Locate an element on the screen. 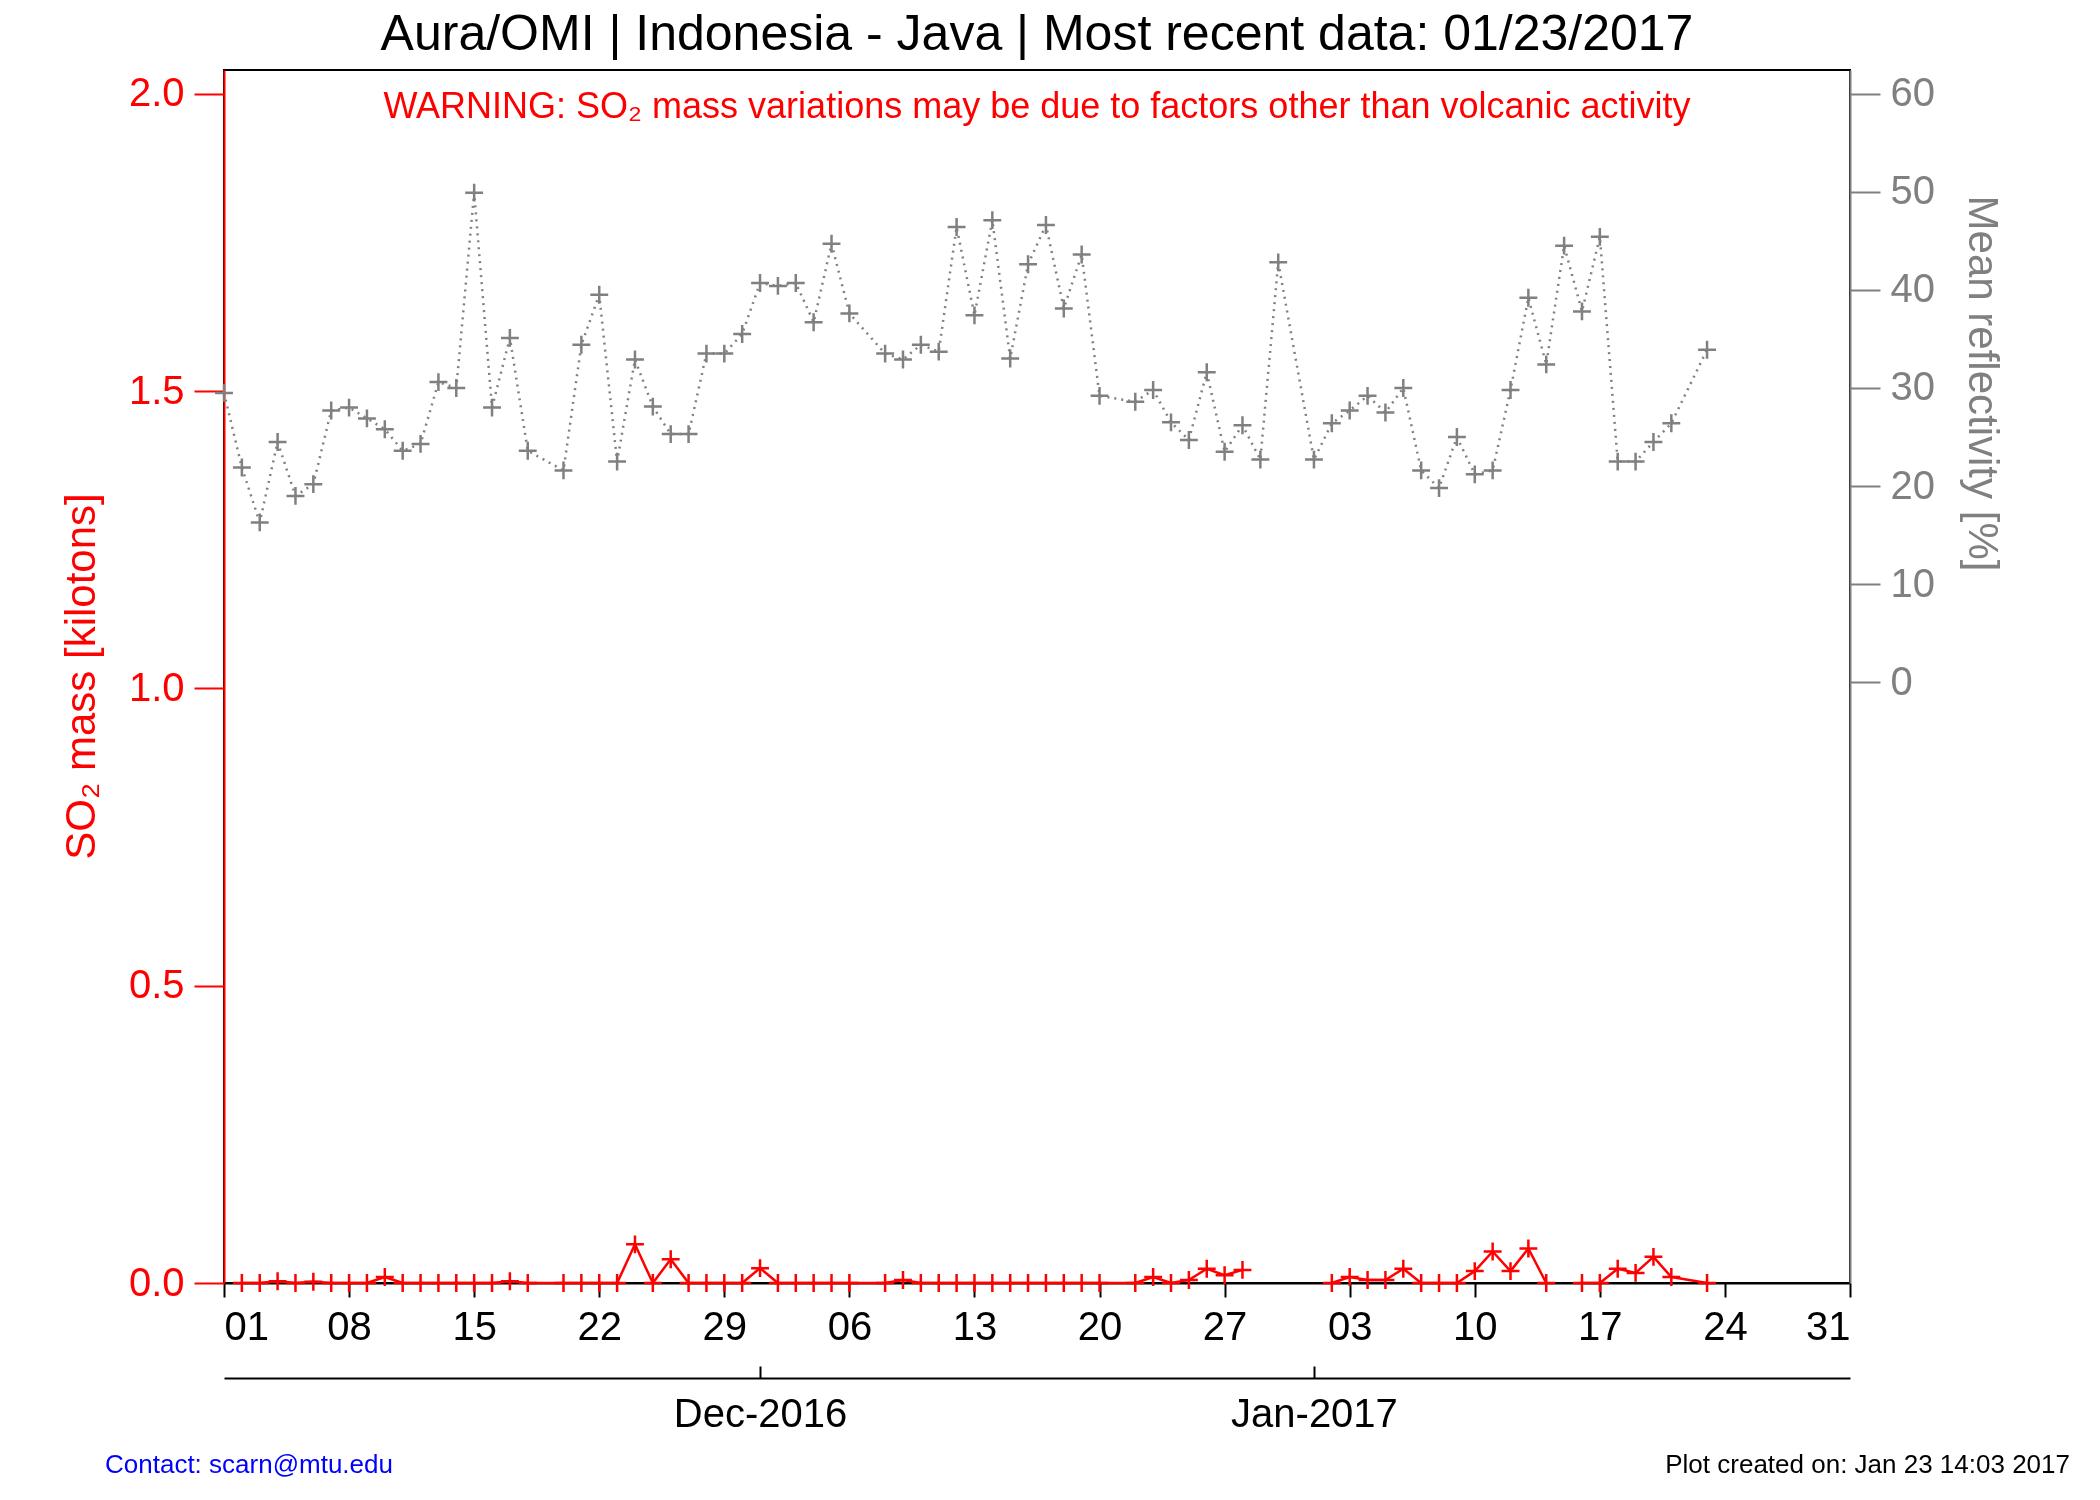 The image size is (2100, 1500). x-tick-label: 13 is located at coordinates (975, 1325).